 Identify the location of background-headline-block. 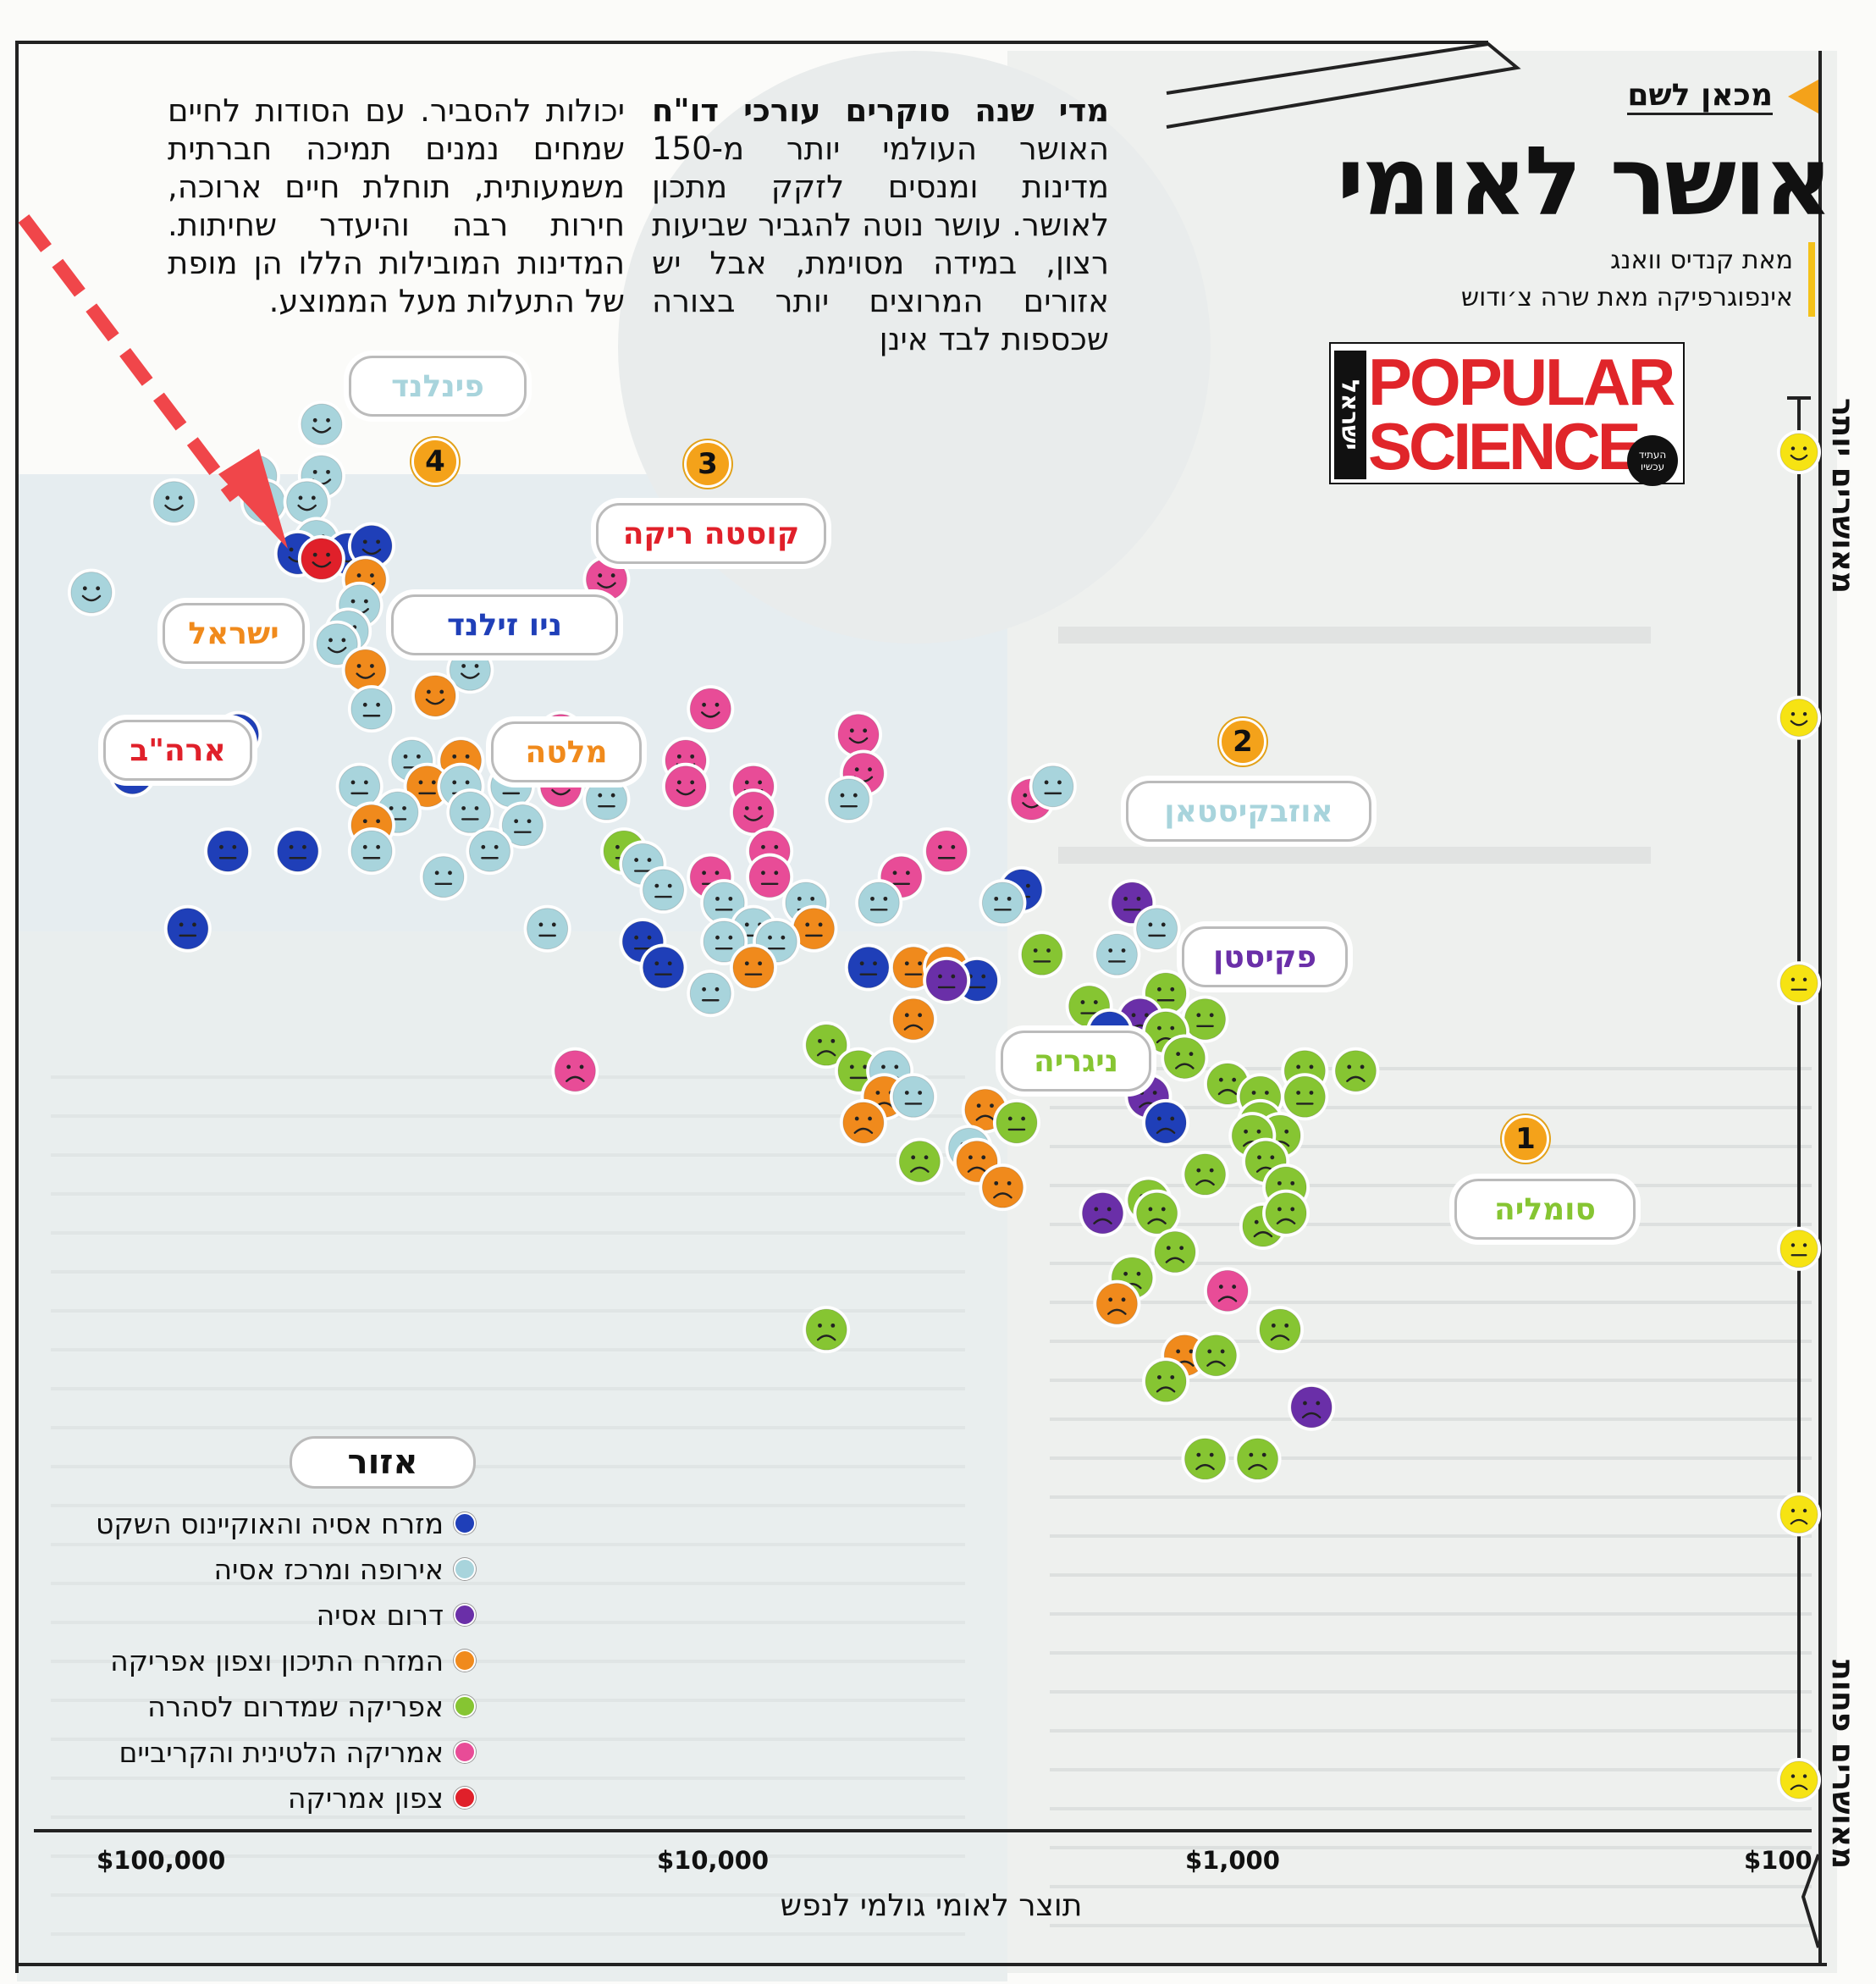
(1355, 745).